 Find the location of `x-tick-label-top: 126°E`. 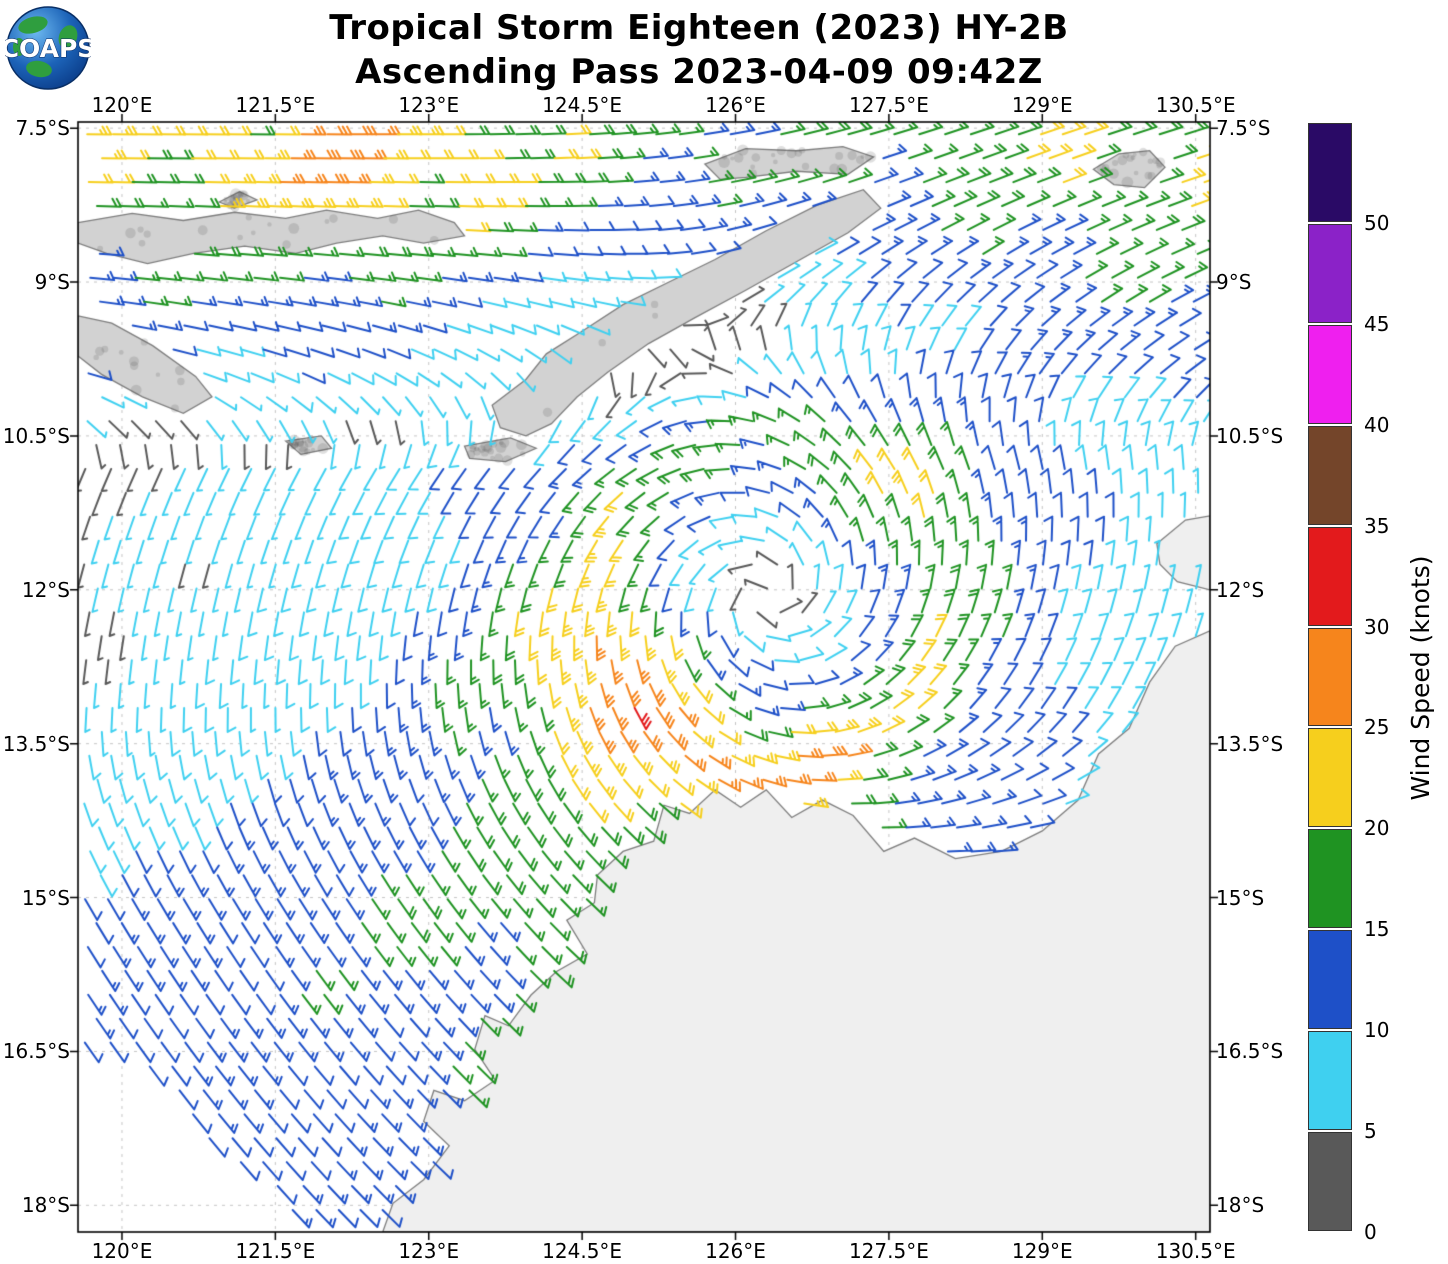

x-tick-label-top: 126°E is located at coordinates (735, 105).